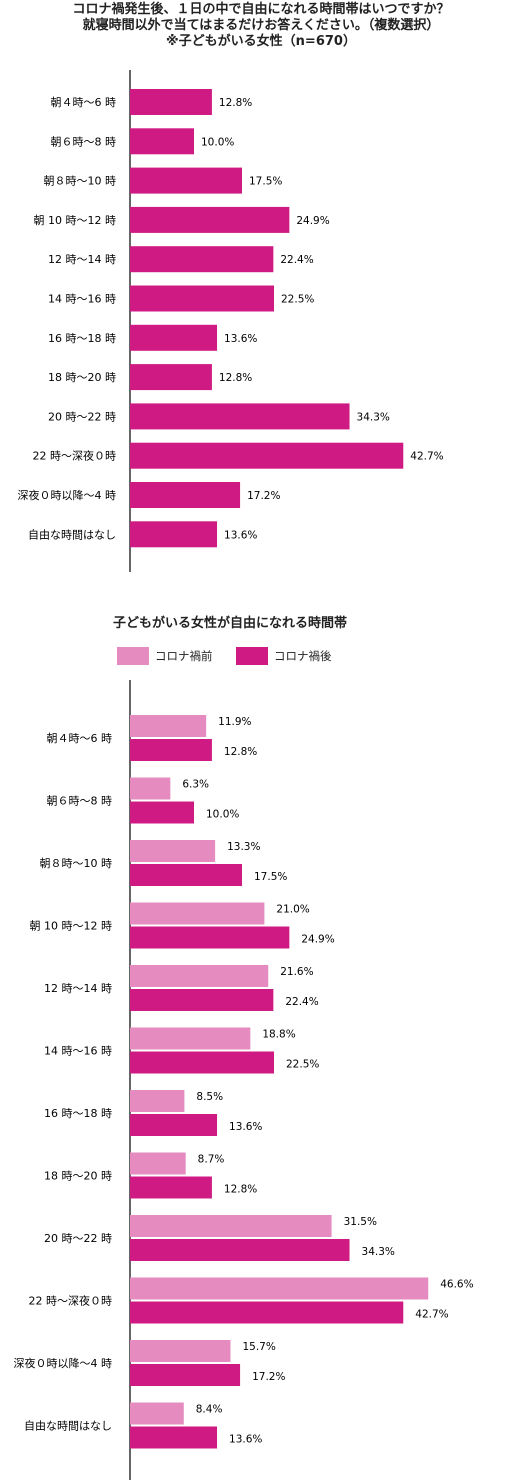  What do you see at coordinates (82, 299) in the screenshot?
I see `chart1-category-label: 14 時〜16 時` at bounding box center [82, 299].